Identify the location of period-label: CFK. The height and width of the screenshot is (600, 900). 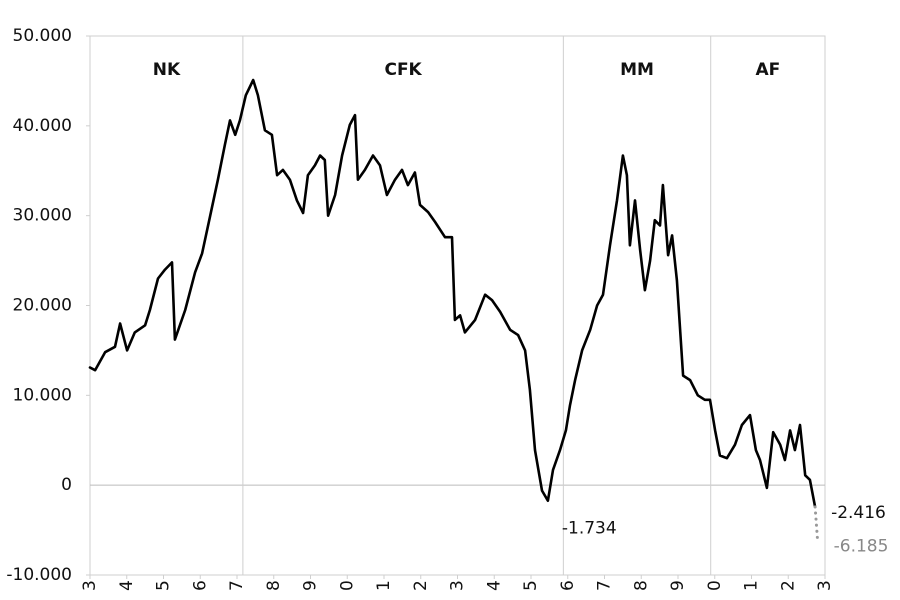
(403, 70).